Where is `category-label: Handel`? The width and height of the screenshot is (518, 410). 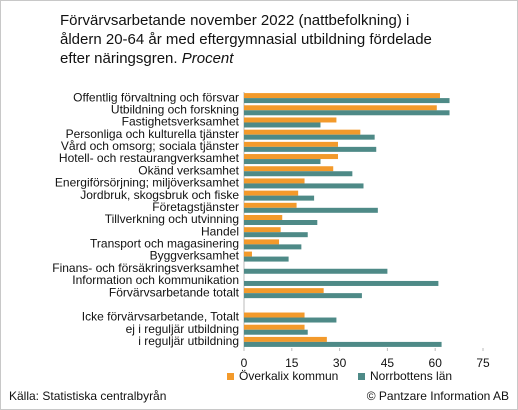 category-label: Handel is located at coordinates (220, 231).